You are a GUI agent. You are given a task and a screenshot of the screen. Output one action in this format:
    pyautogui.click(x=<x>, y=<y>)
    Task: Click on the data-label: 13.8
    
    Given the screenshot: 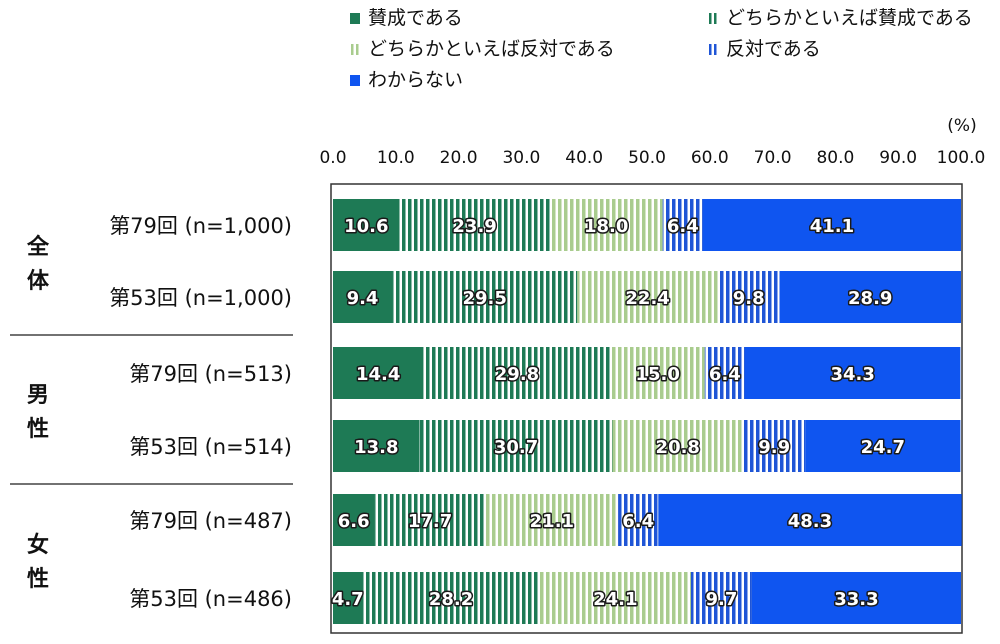 What is the action you would take?
    pyautogui.click(x=376, y=447)
    